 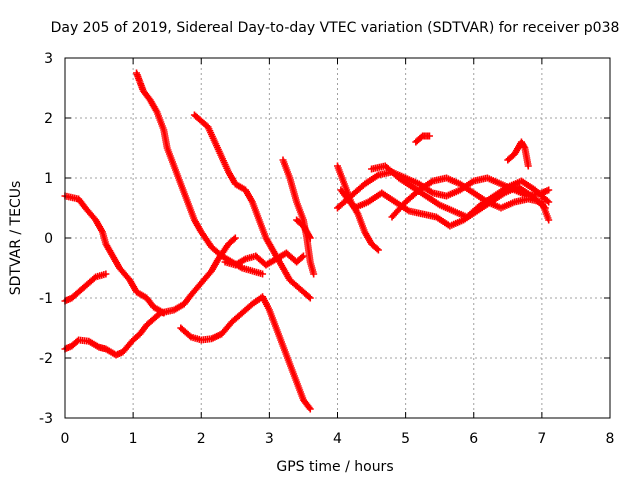 I want to click on series-arc-n, so click(x=470, y=199).